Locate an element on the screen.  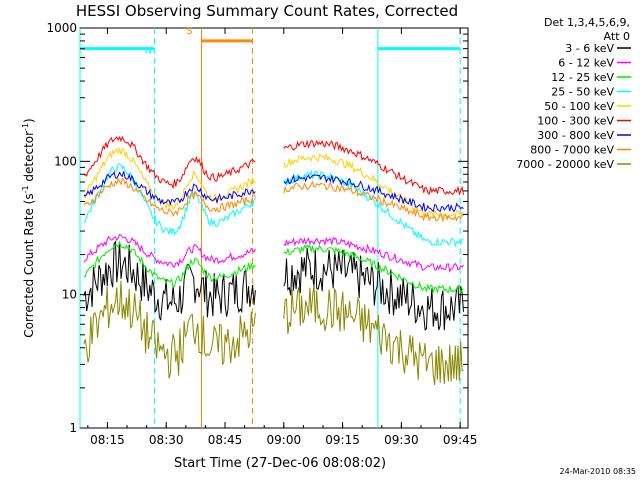
timestamp: 24-Mar-2010 08:35 is located at coordinates (598, 471).